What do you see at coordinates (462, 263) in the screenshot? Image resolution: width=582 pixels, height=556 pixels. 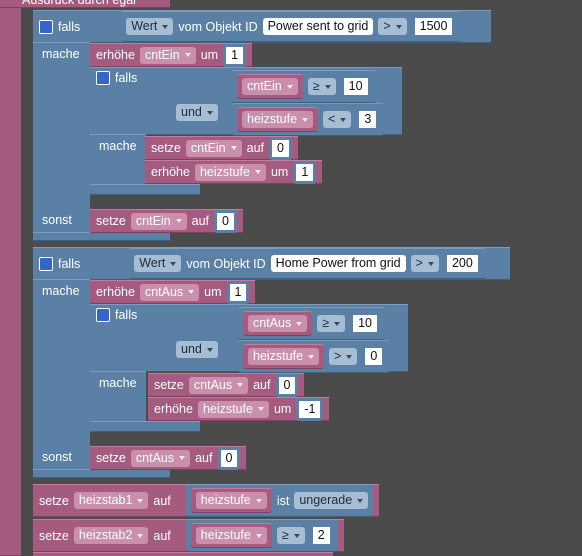 I see `number-field: 200` at bounding box center [462, 263].